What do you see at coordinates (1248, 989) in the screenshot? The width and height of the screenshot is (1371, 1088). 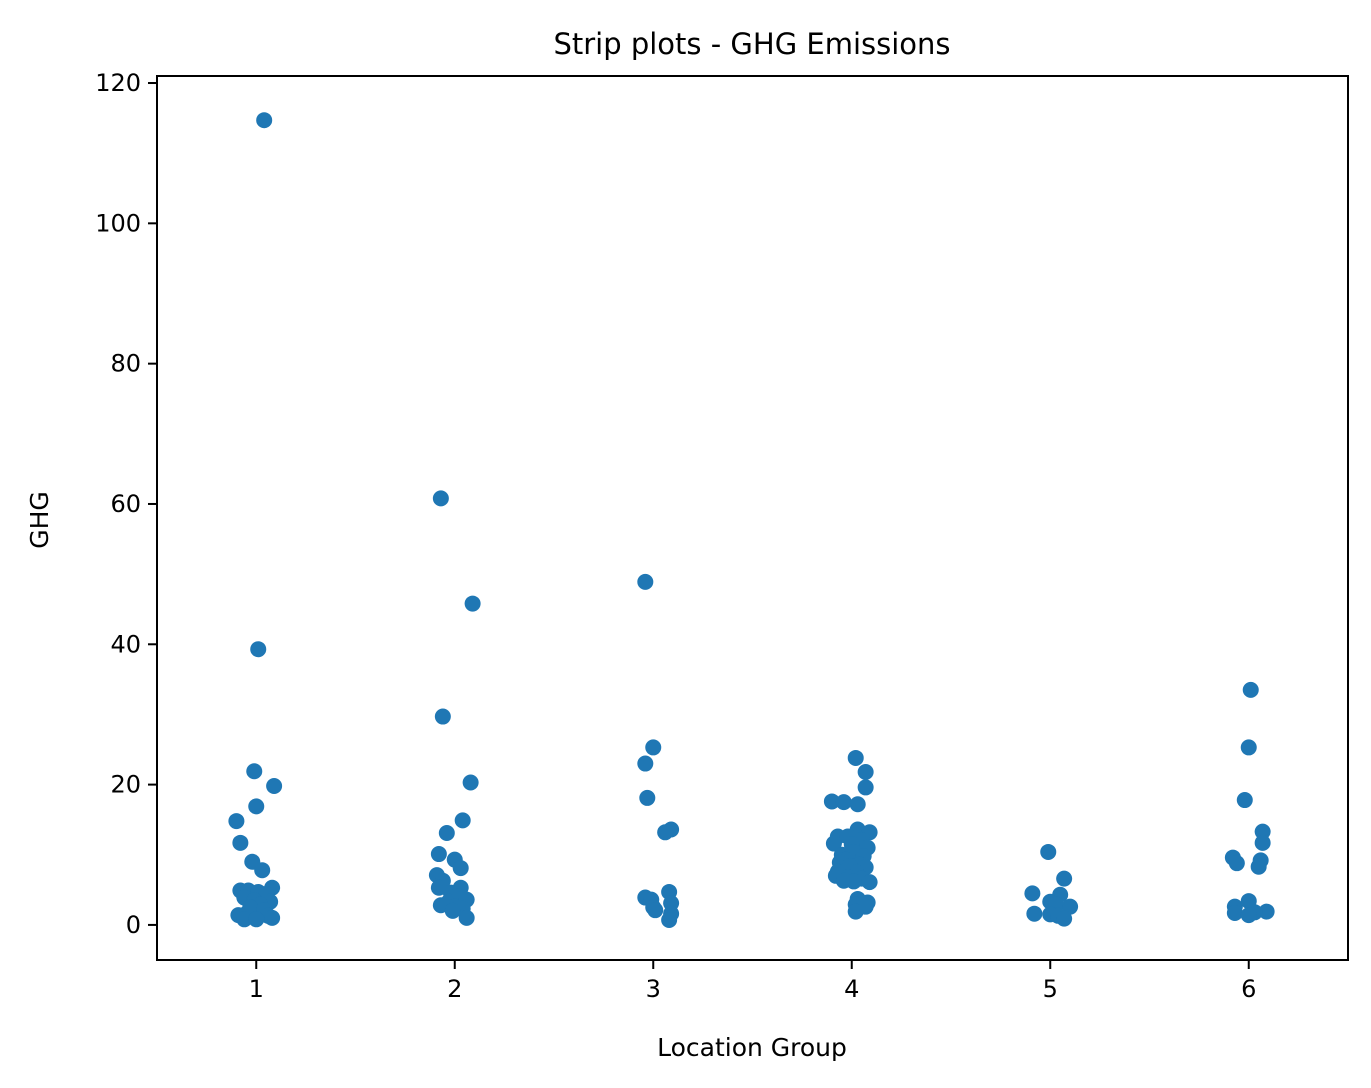 I see `x-tick-label: 6` at bounding box center [1248, 989].